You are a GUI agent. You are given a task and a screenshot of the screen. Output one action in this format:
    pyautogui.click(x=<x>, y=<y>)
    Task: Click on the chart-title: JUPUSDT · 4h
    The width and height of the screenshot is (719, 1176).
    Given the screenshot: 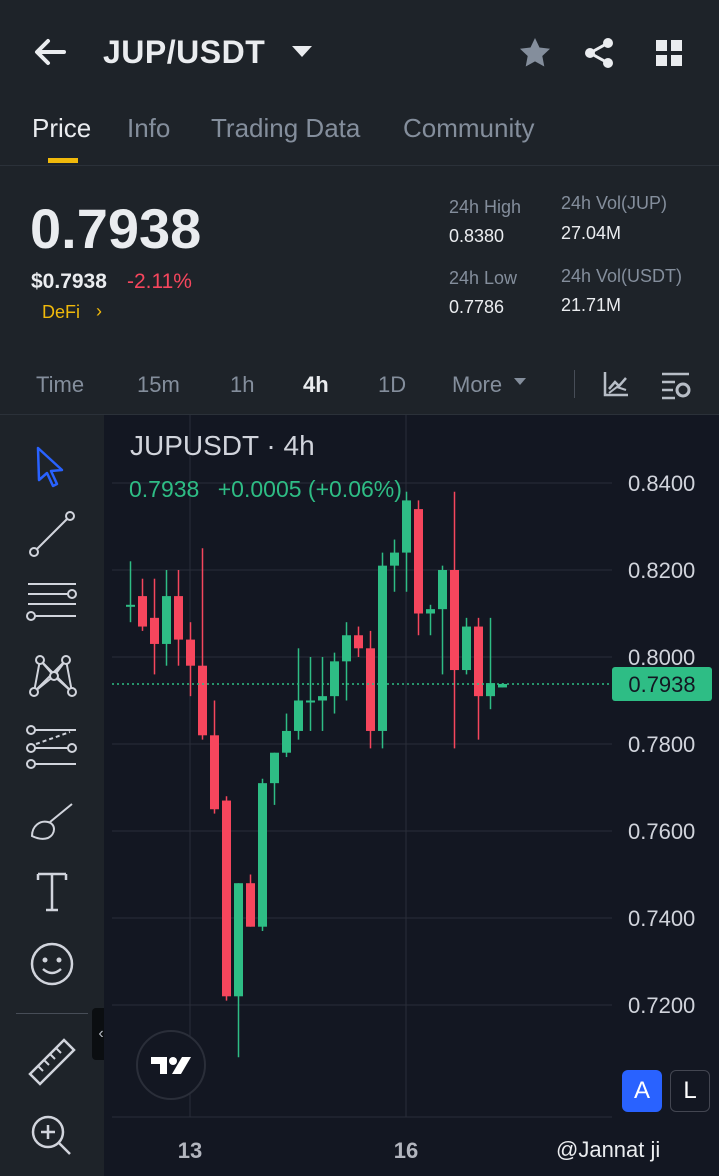 What is the action you would take?
    pyautogui.click(x=222, y=445)
    